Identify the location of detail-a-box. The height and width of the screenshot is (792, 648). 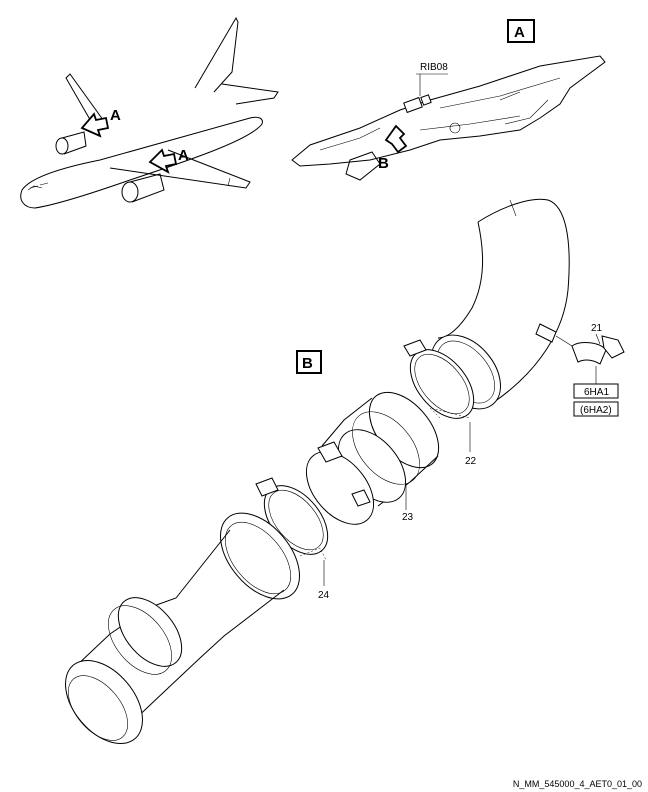
(521, 31).